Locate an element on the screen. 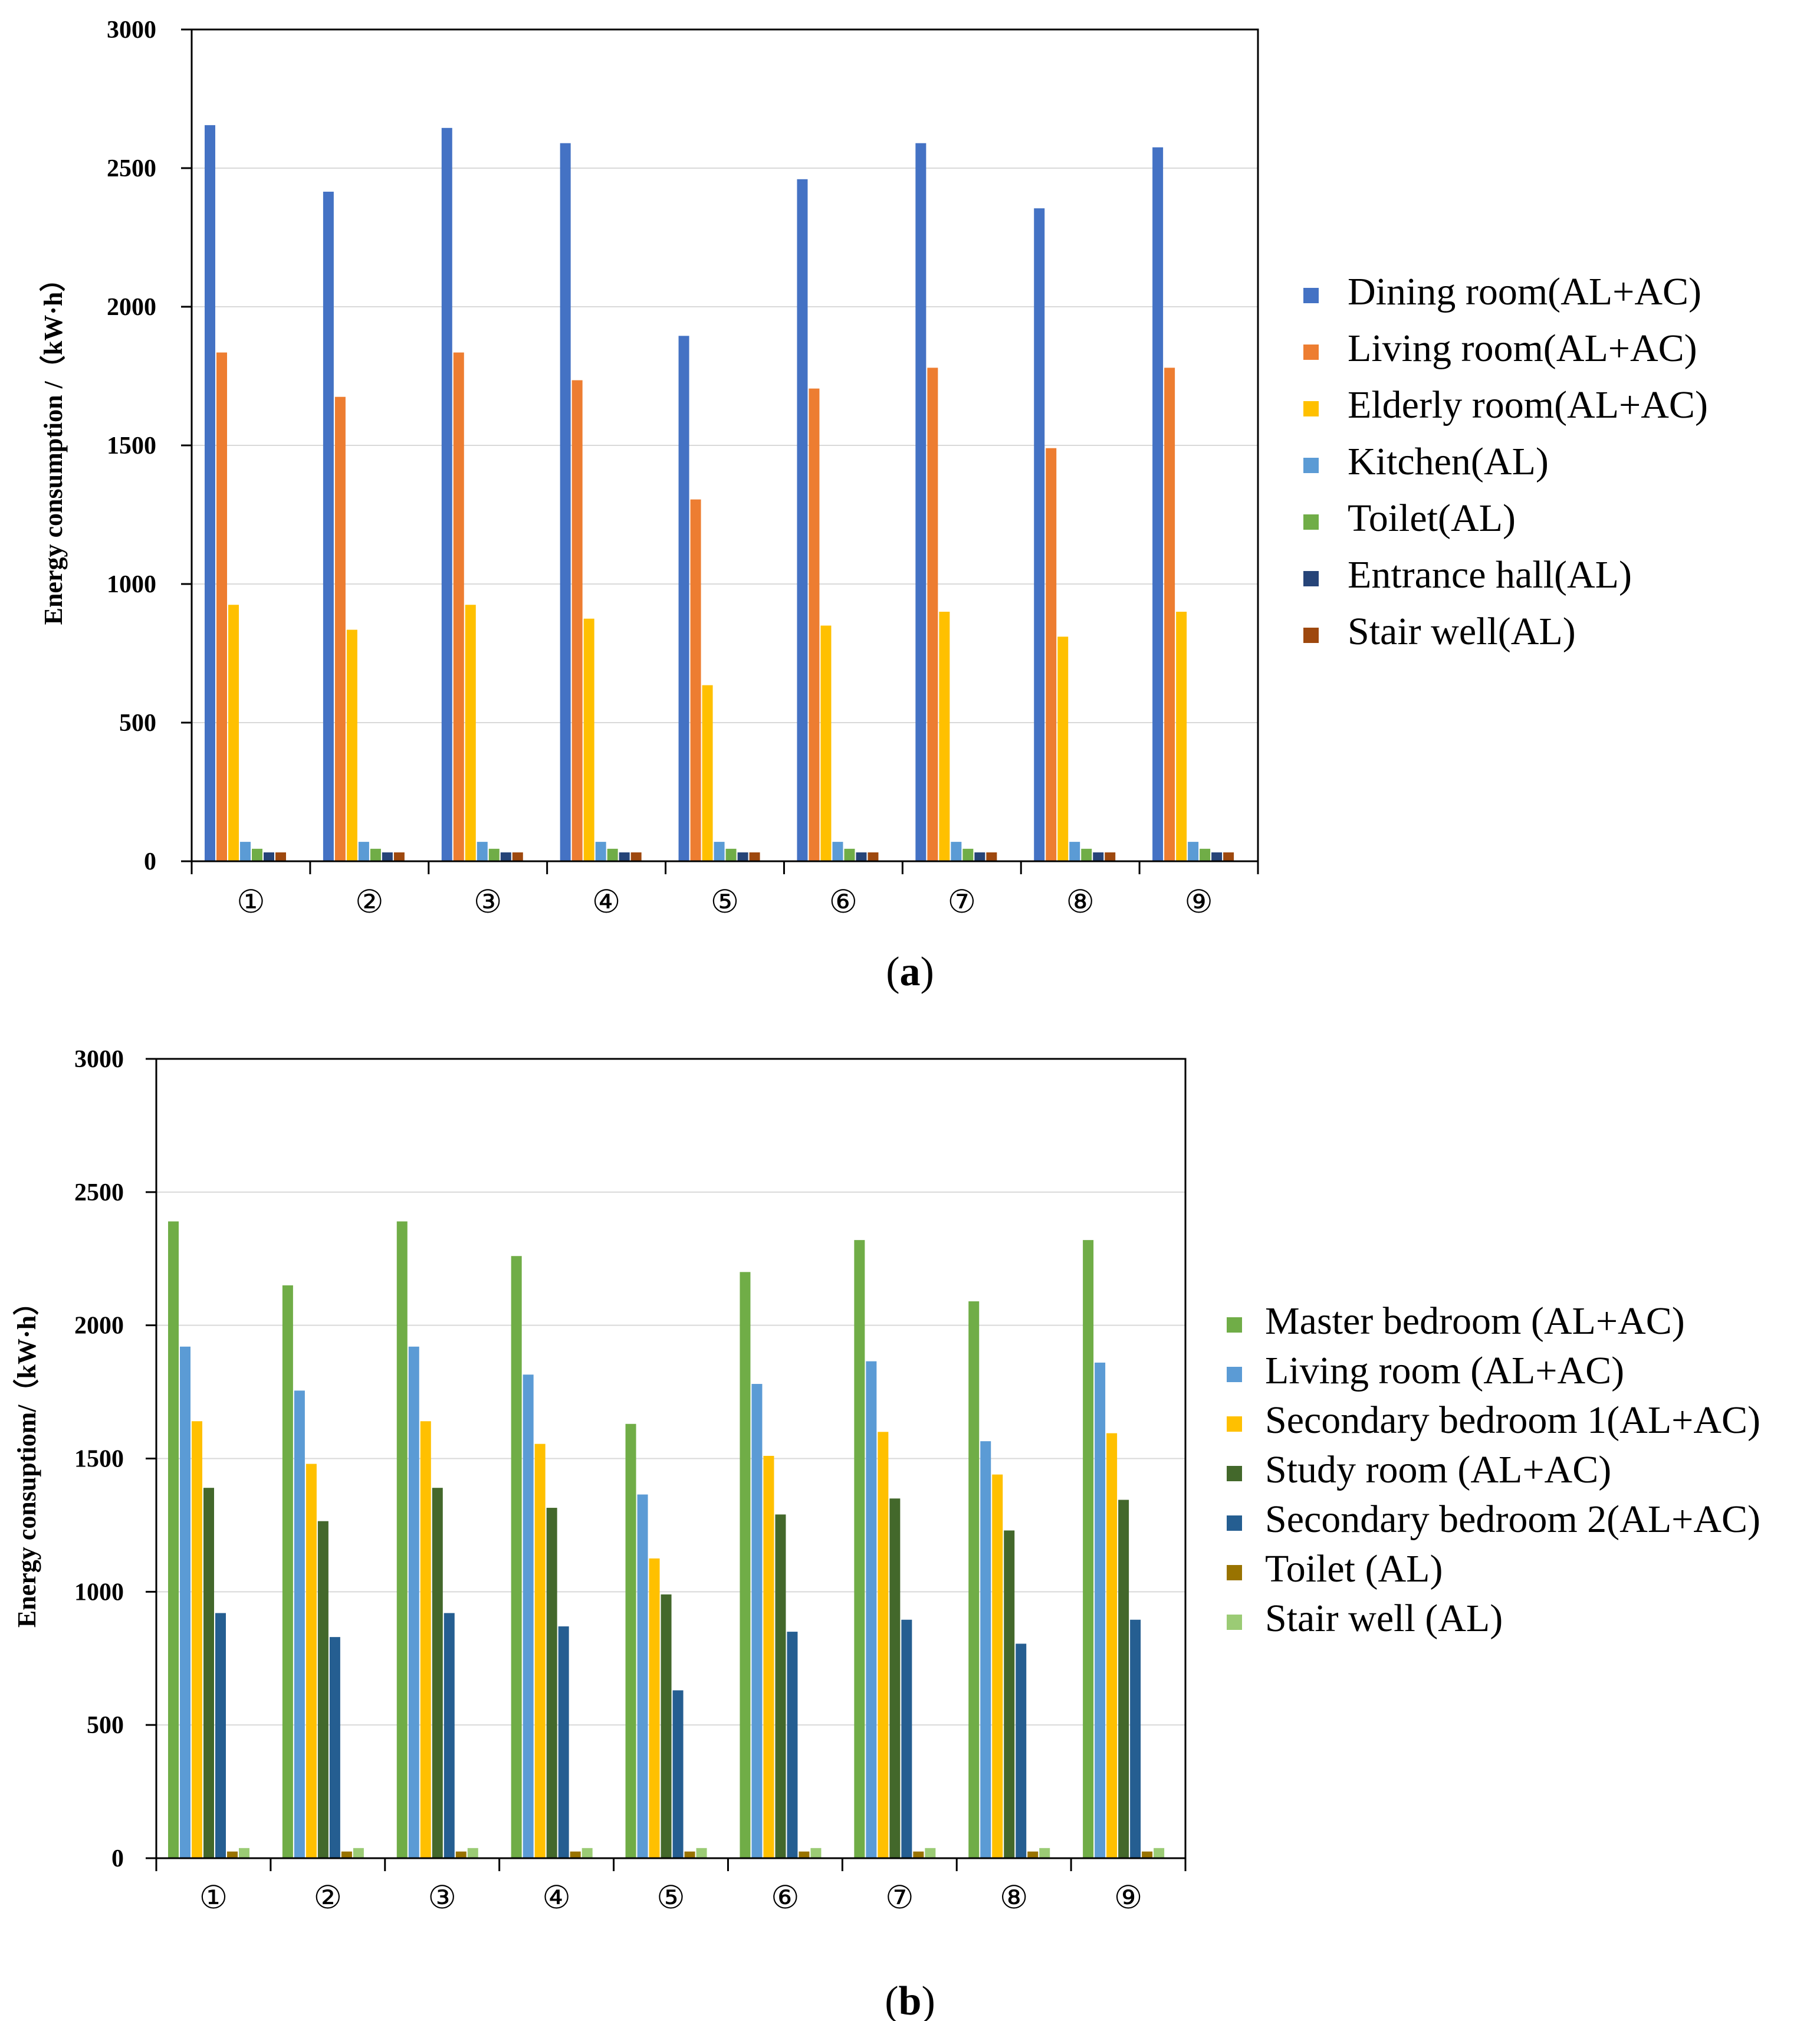 This screenshot has width=1820, height=2021. legend-label: Study room (AL+AC) is located at coordinates (1438, 1469).